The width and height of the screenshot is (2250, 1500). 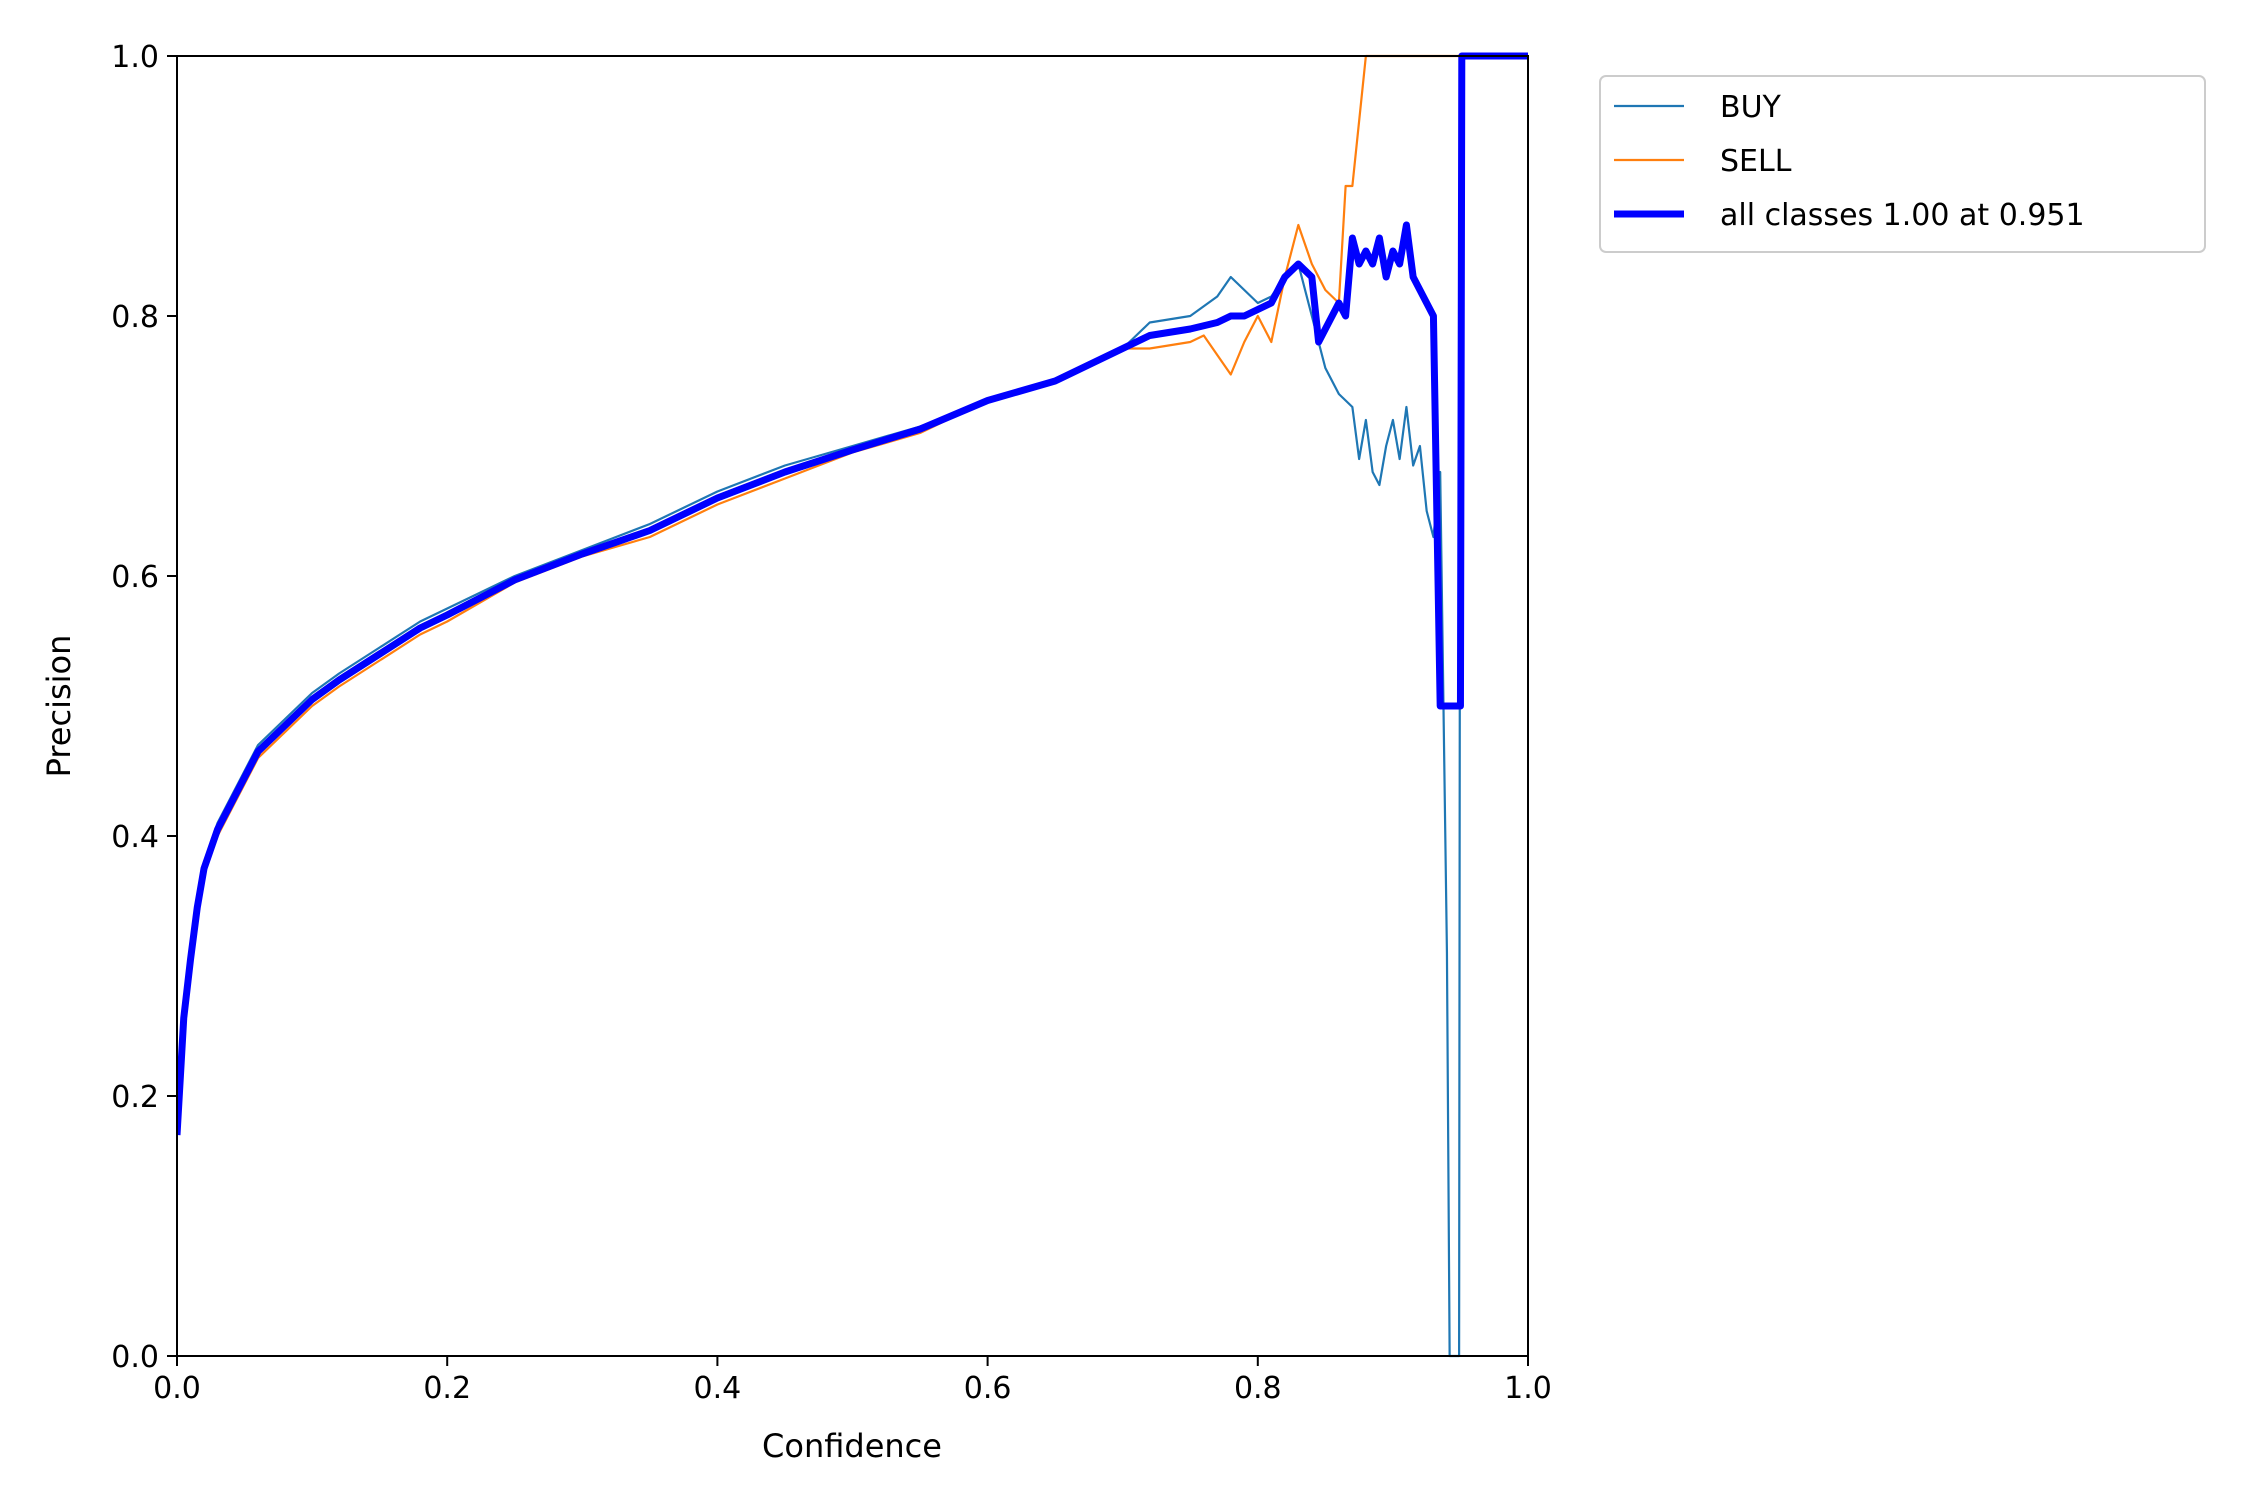 What do you see at coordinates (447, 1388) in the screenshot?
I see `x-tick-label: 0.2` at bounding box center [447, 1388].